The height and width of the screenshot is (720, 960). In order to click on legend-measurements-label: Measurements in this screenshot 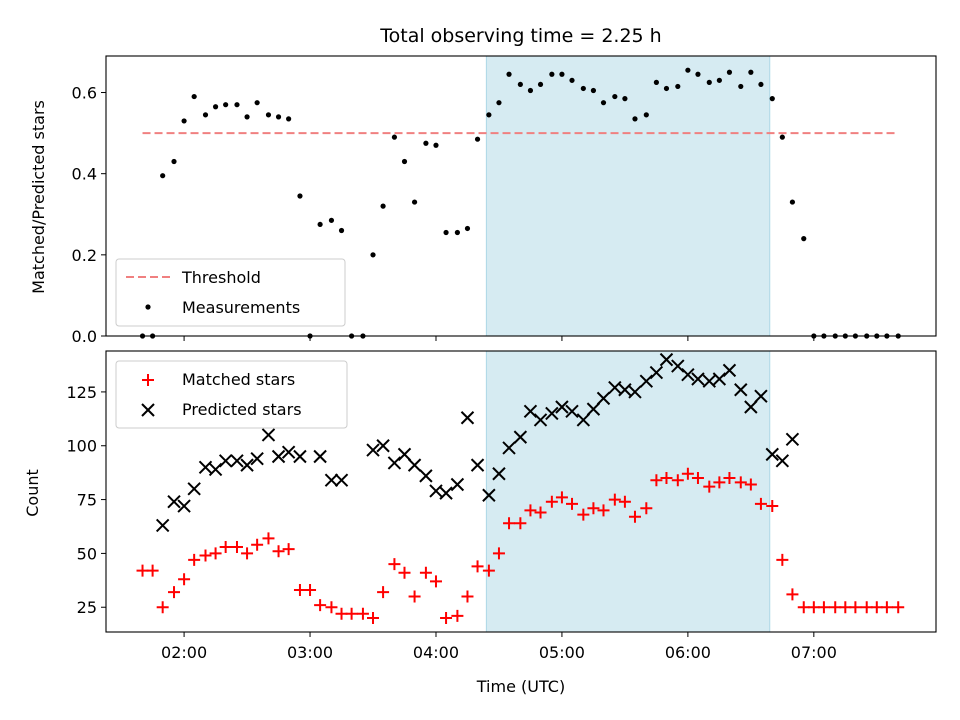, I will do `click(241, 307)`.